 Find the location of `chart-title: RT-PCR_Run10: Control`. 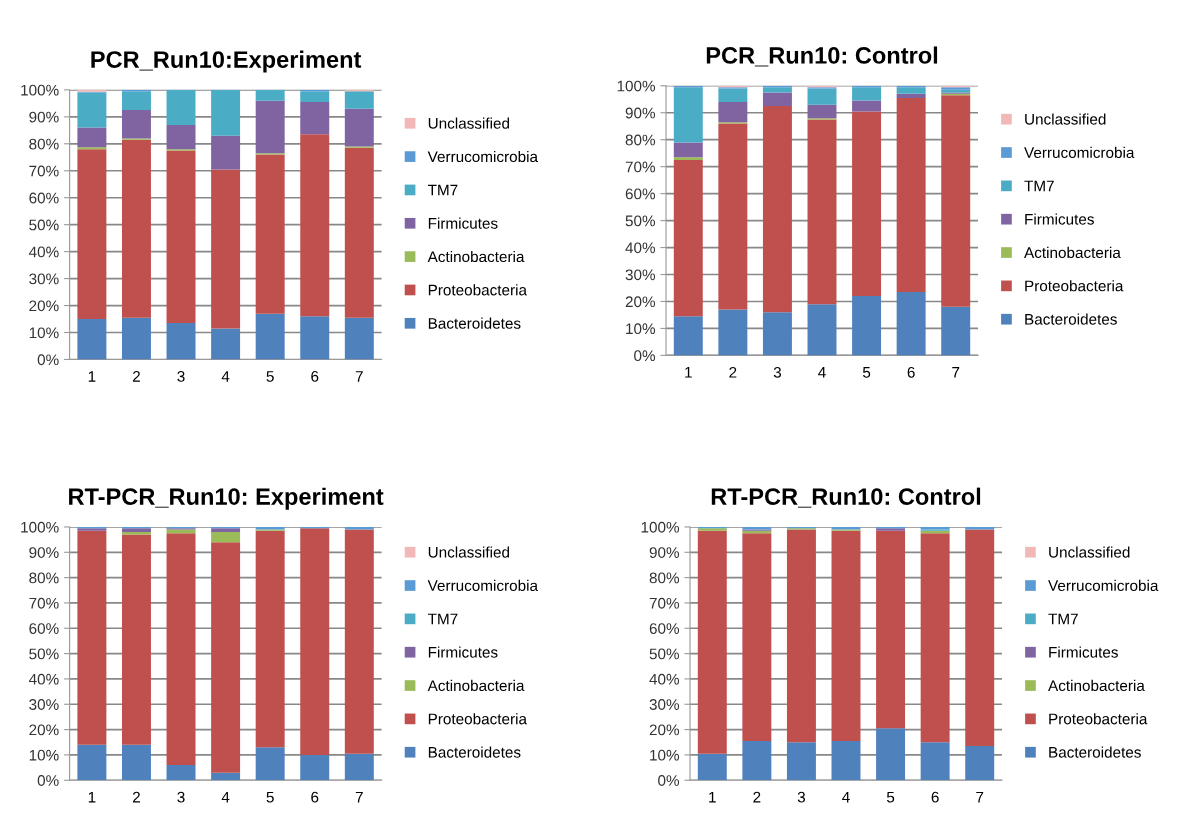

chart-title: RT-PCR_Run10: Control is located at coordinates (846, 497).